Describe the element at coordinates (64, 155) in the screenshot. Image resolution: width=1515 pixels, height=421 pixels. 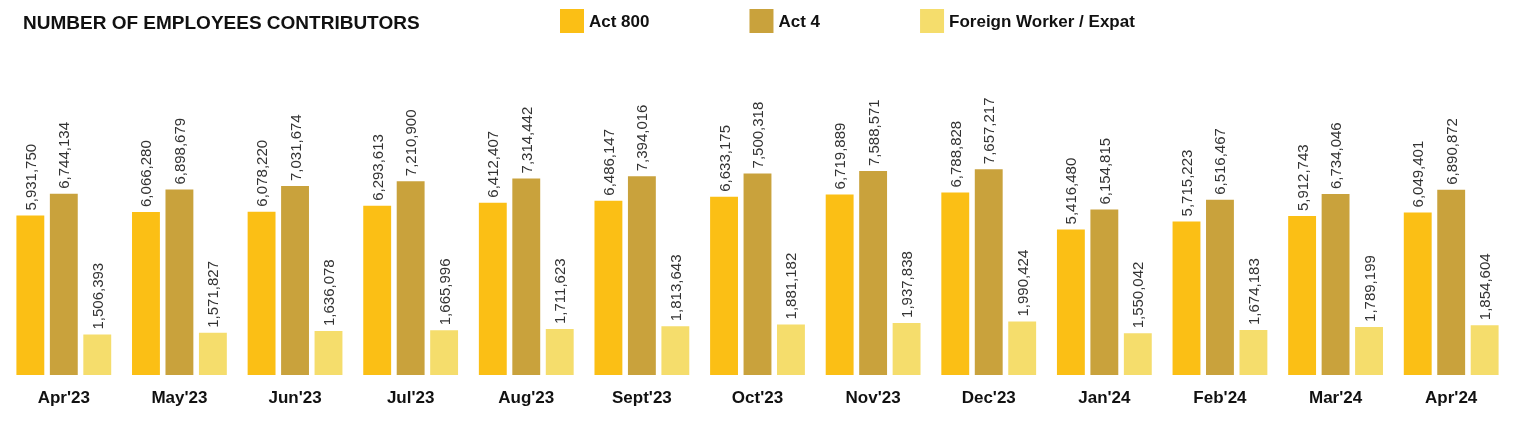
I see `data-label: 6,744,134` at that location.